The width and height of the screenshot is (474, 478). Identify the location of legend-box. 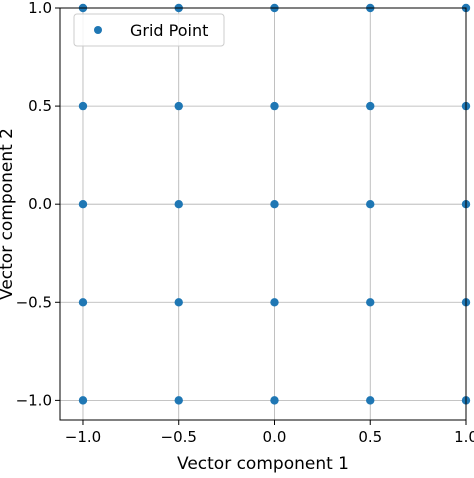
(149, 30).